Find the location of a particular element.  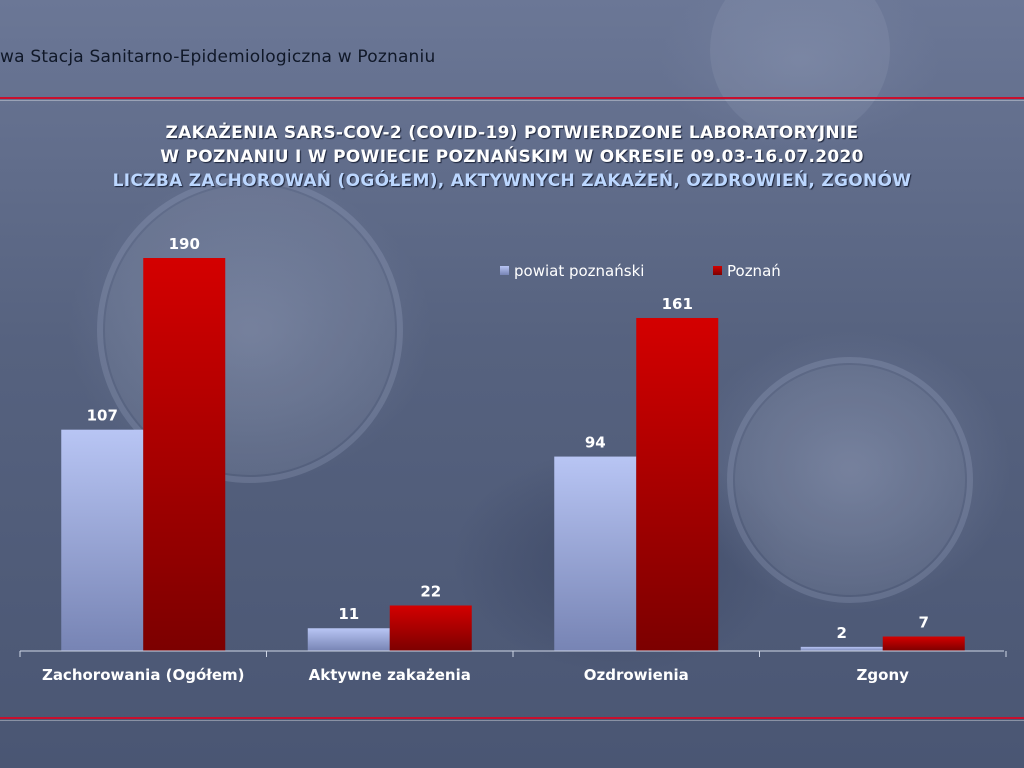

bottom-rule-shadow is located at coordinates (512, 720).